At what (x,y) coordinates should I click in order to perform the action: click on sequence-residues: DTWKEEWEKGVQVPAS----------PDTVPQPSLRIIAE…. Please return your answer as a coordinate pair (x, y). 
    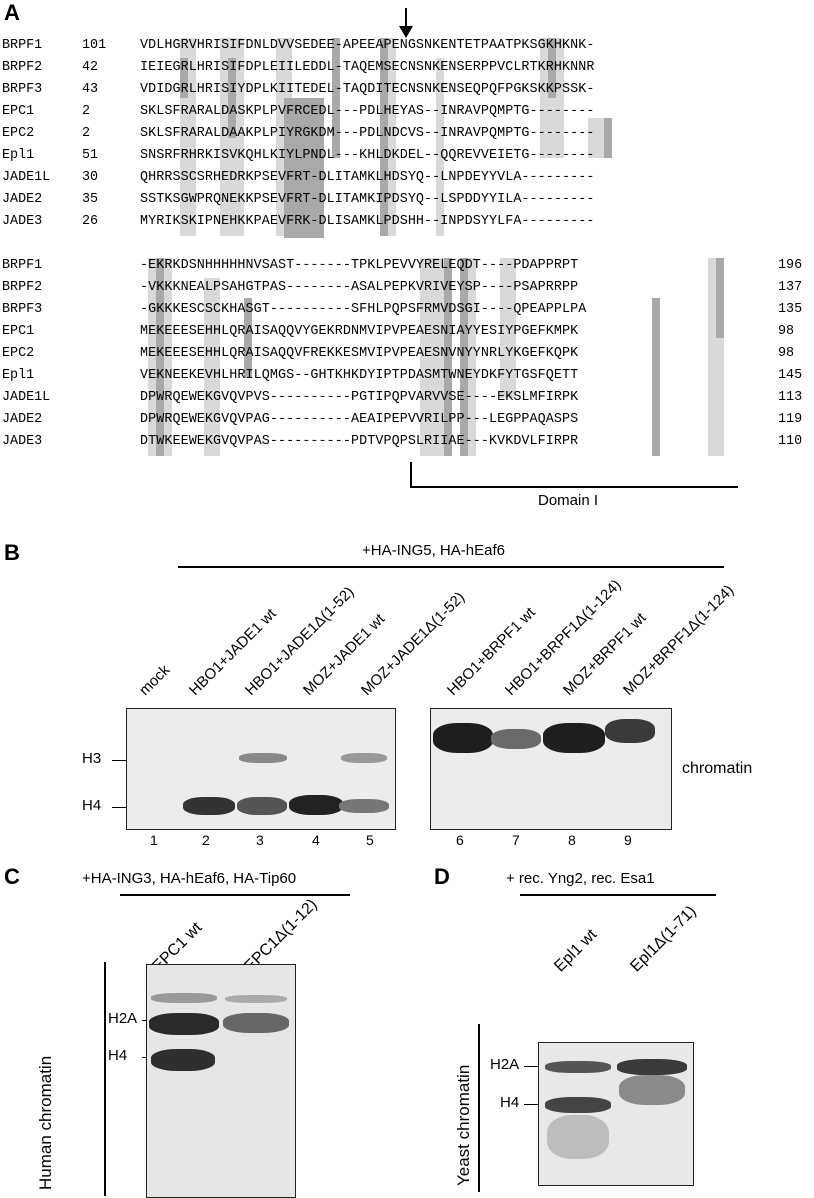
    Looking at the image, I should click on (359, 441).